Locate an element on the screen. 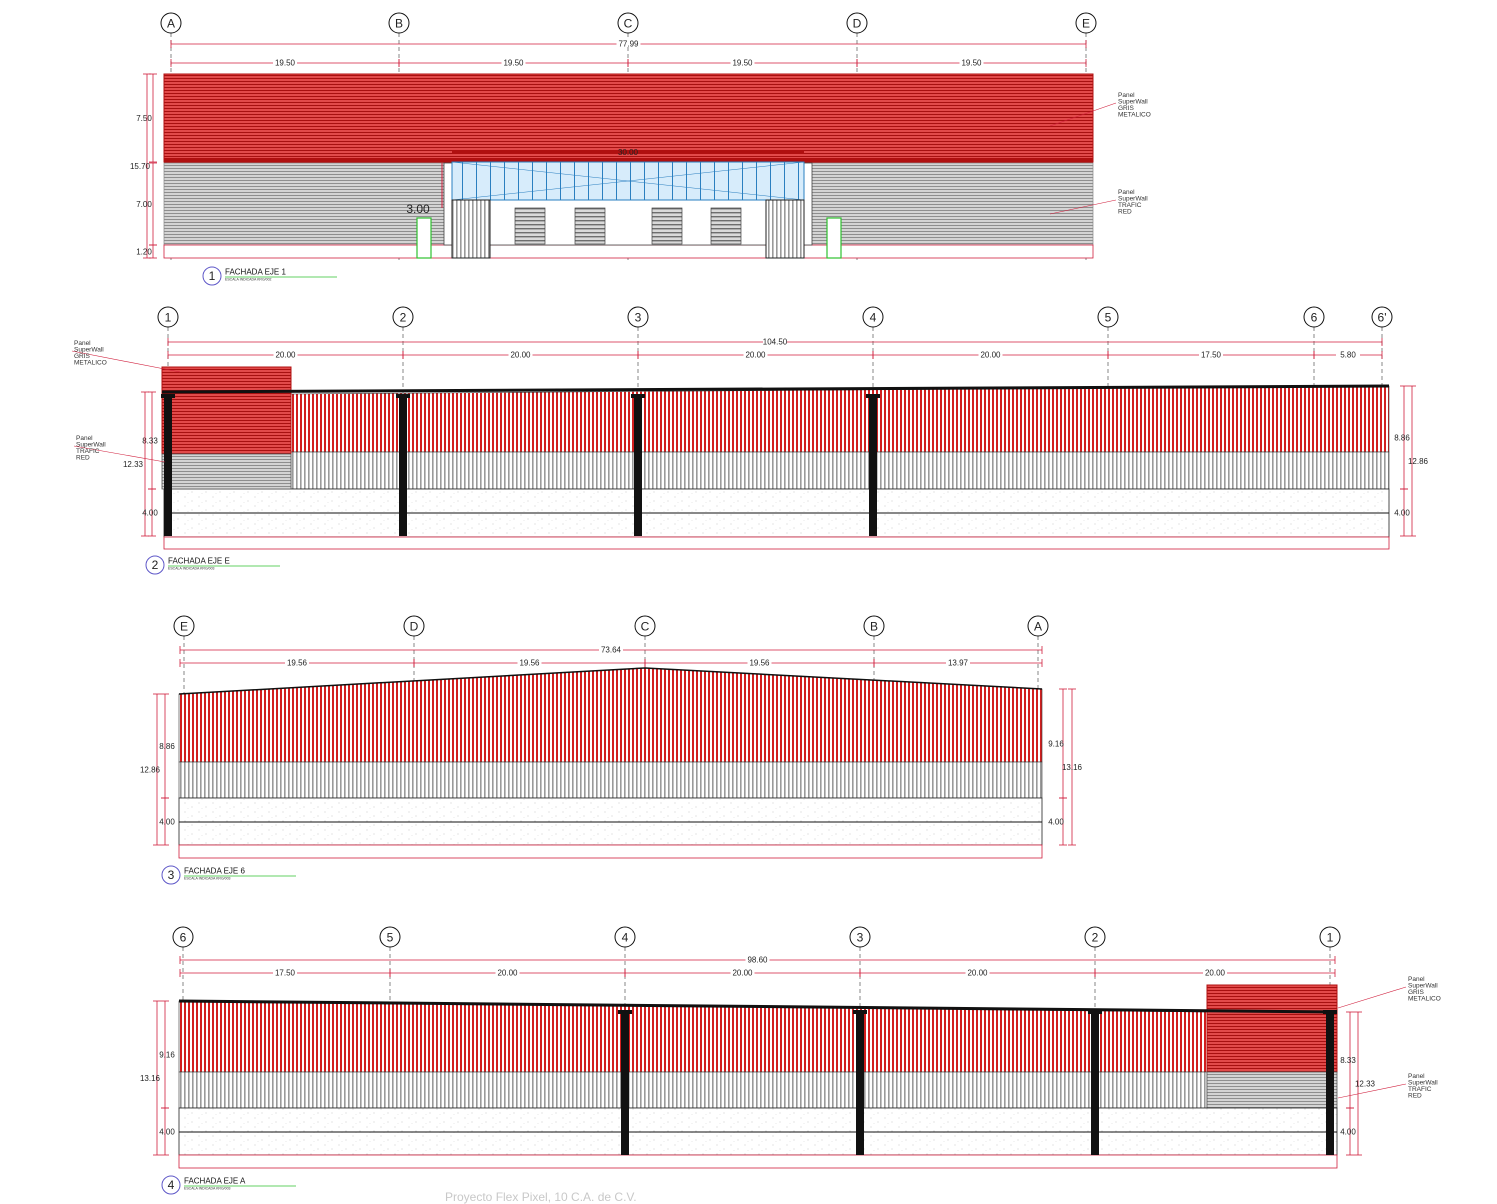  glass-diagonal is located at coordinates (628, 181).